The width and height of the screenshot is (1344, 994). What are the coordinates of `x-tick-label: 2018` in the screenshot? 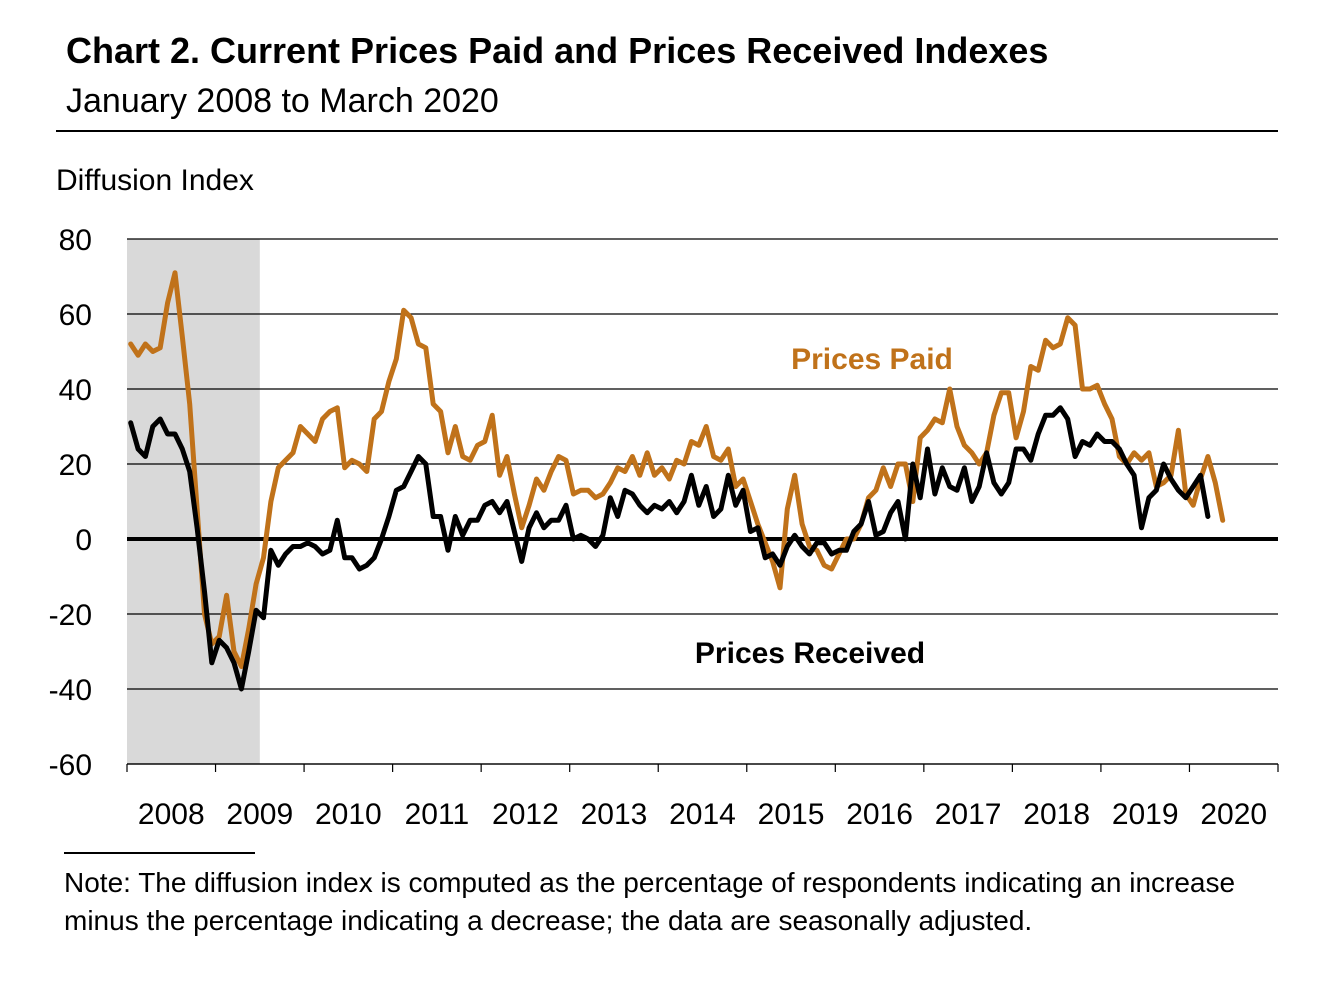 It's located at (1056, 814).